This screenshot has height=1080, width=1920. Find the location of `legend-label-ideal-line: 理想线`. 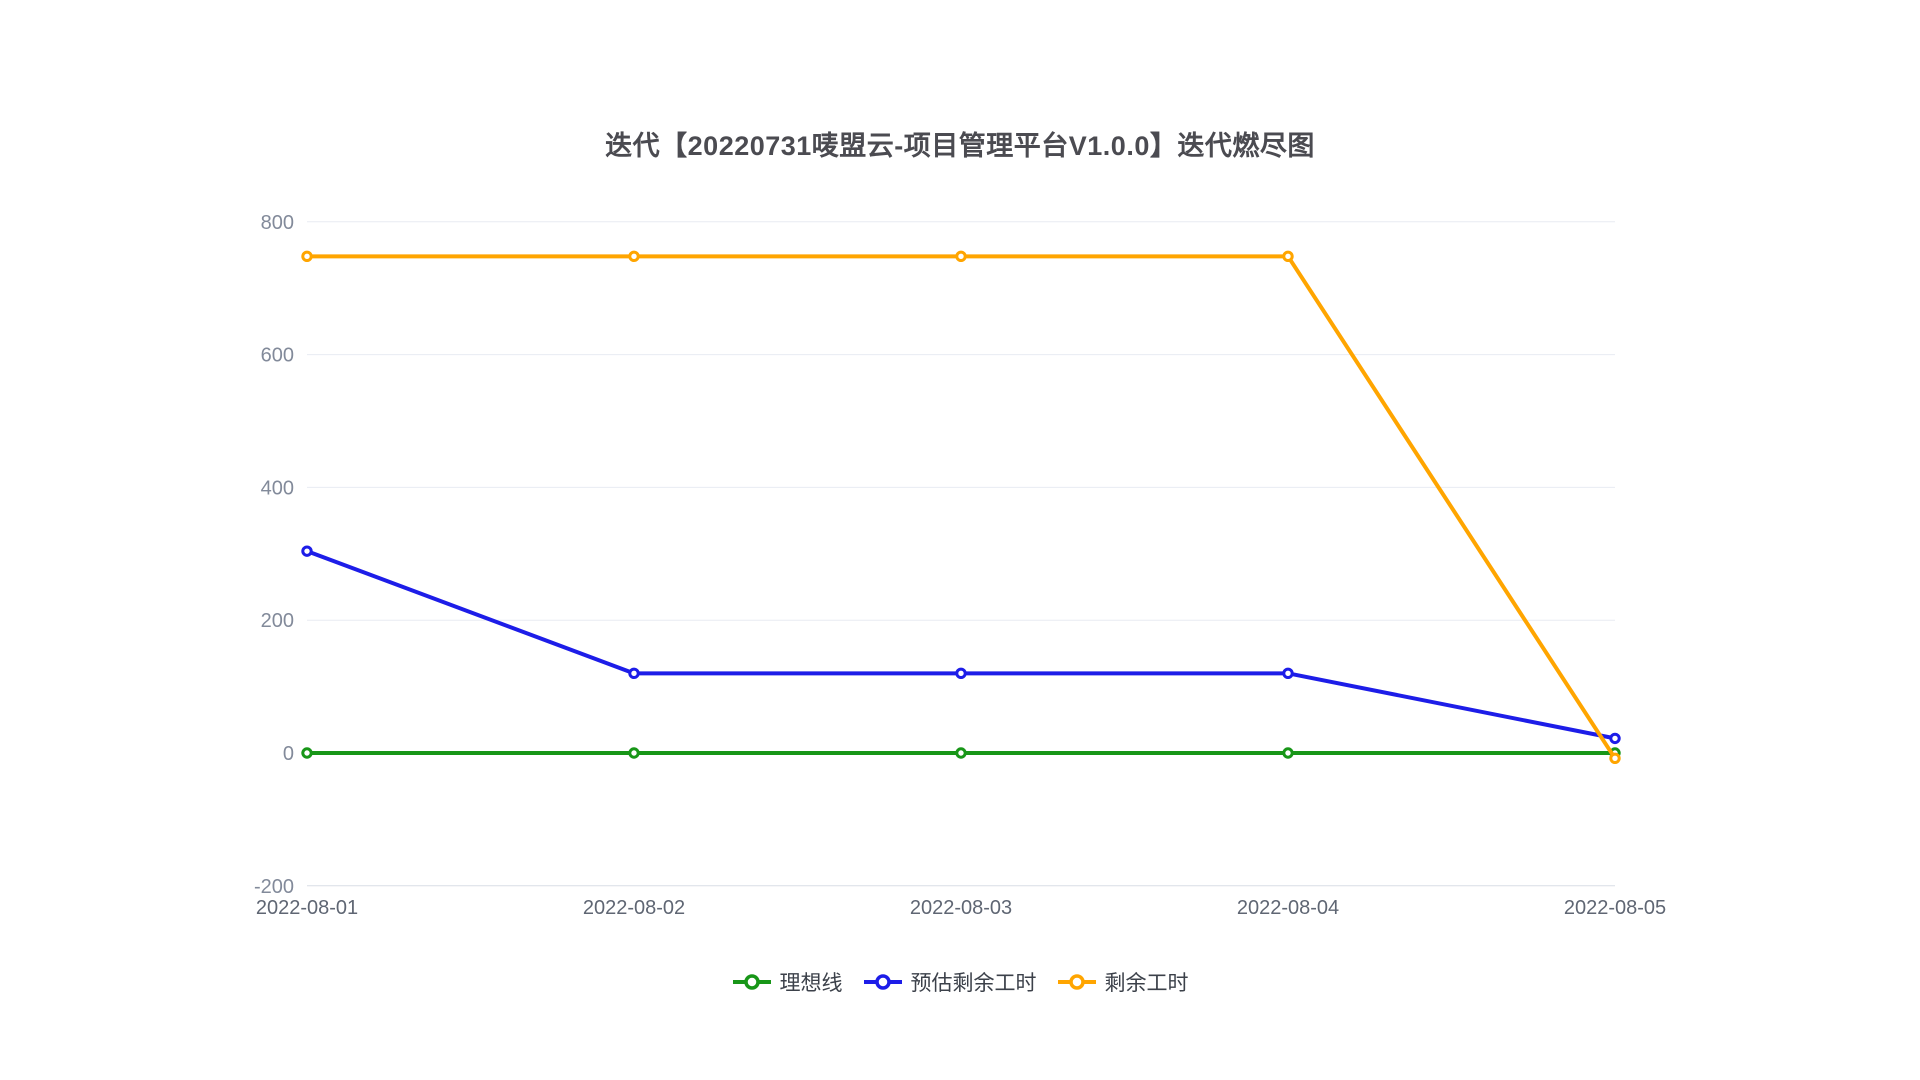

legend-label-ideal-line: 理想线 is located at coordinates (811, 983).